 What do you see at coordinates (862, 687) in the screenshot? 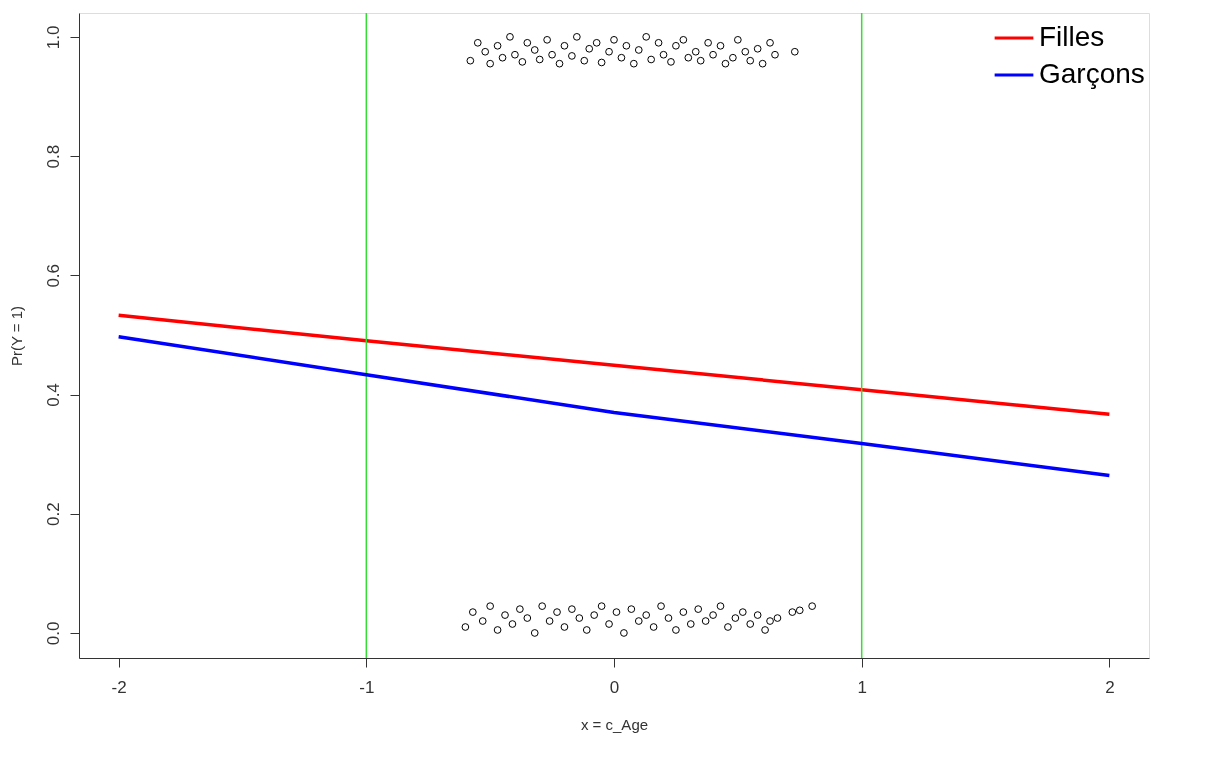
I see `x-tick-label: 1` at bounding box center [862, 687].